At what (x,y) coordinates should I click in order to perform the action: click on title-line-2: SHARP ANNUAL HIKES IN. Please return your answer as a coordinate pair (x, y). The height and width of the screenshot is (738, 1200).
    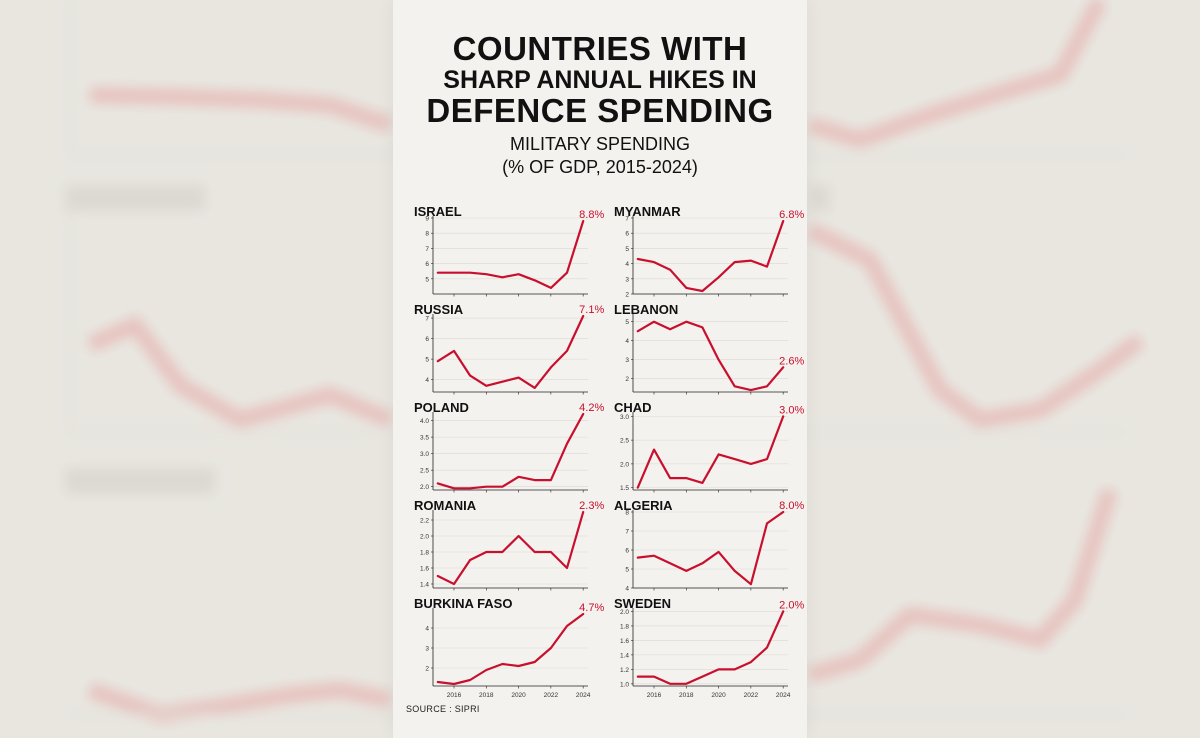
    Looking at the image, I should click on (600, 80).